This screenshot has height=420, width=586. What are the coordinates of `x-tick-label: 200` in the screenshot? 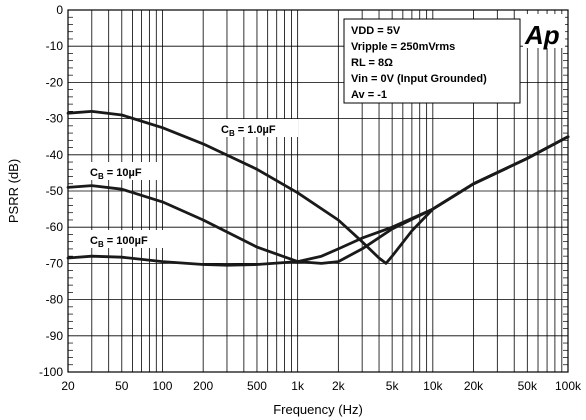 It's located at (203, 386).